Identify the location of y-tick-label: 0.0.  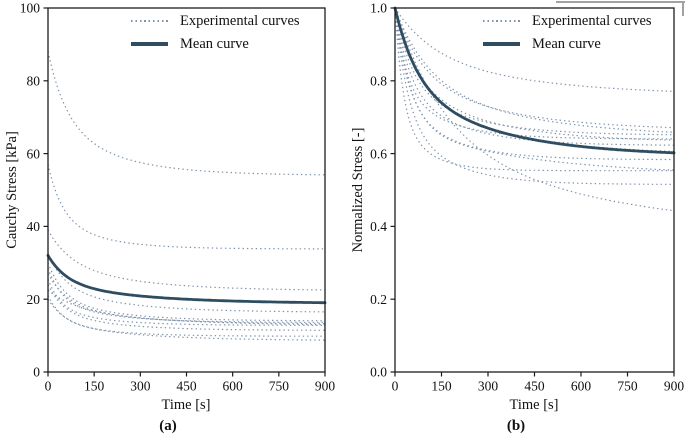
(378, 372).